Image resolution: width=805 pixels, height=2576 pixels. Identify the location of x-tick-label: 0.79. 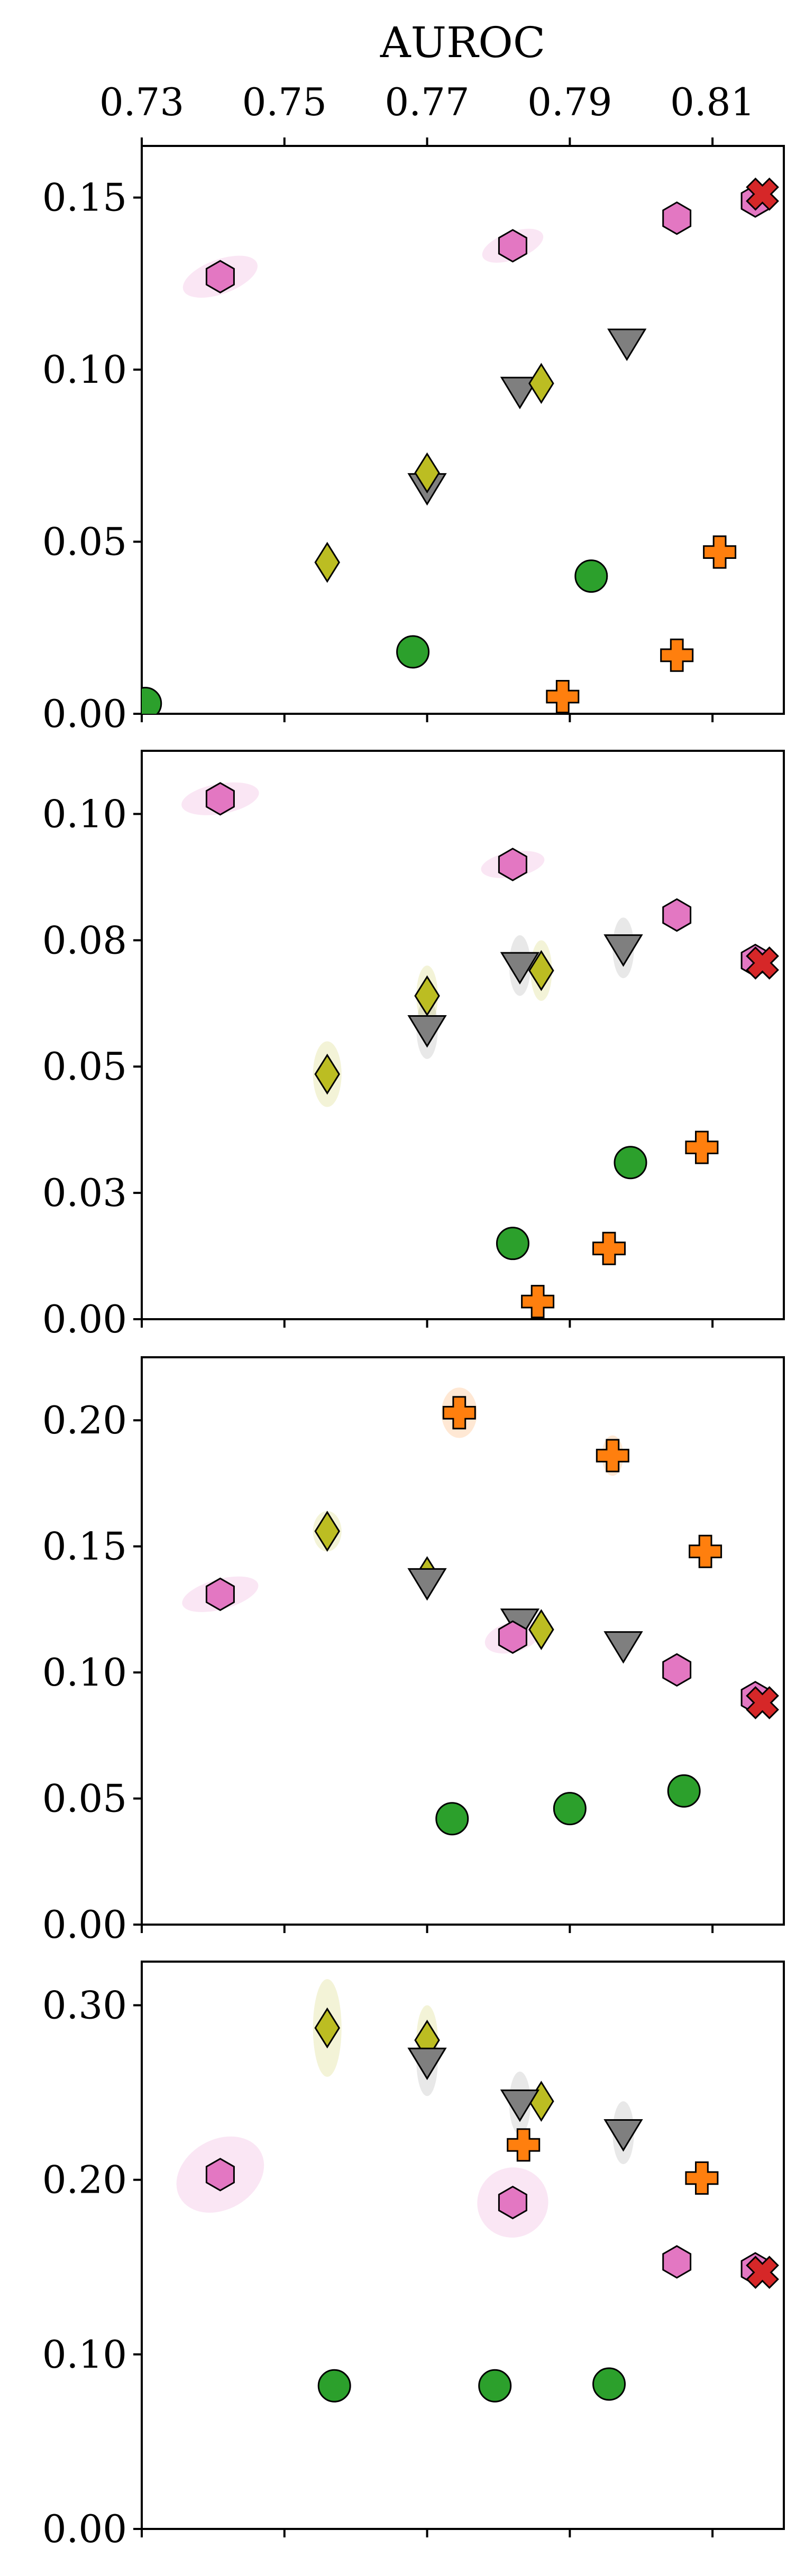
(570, 102).